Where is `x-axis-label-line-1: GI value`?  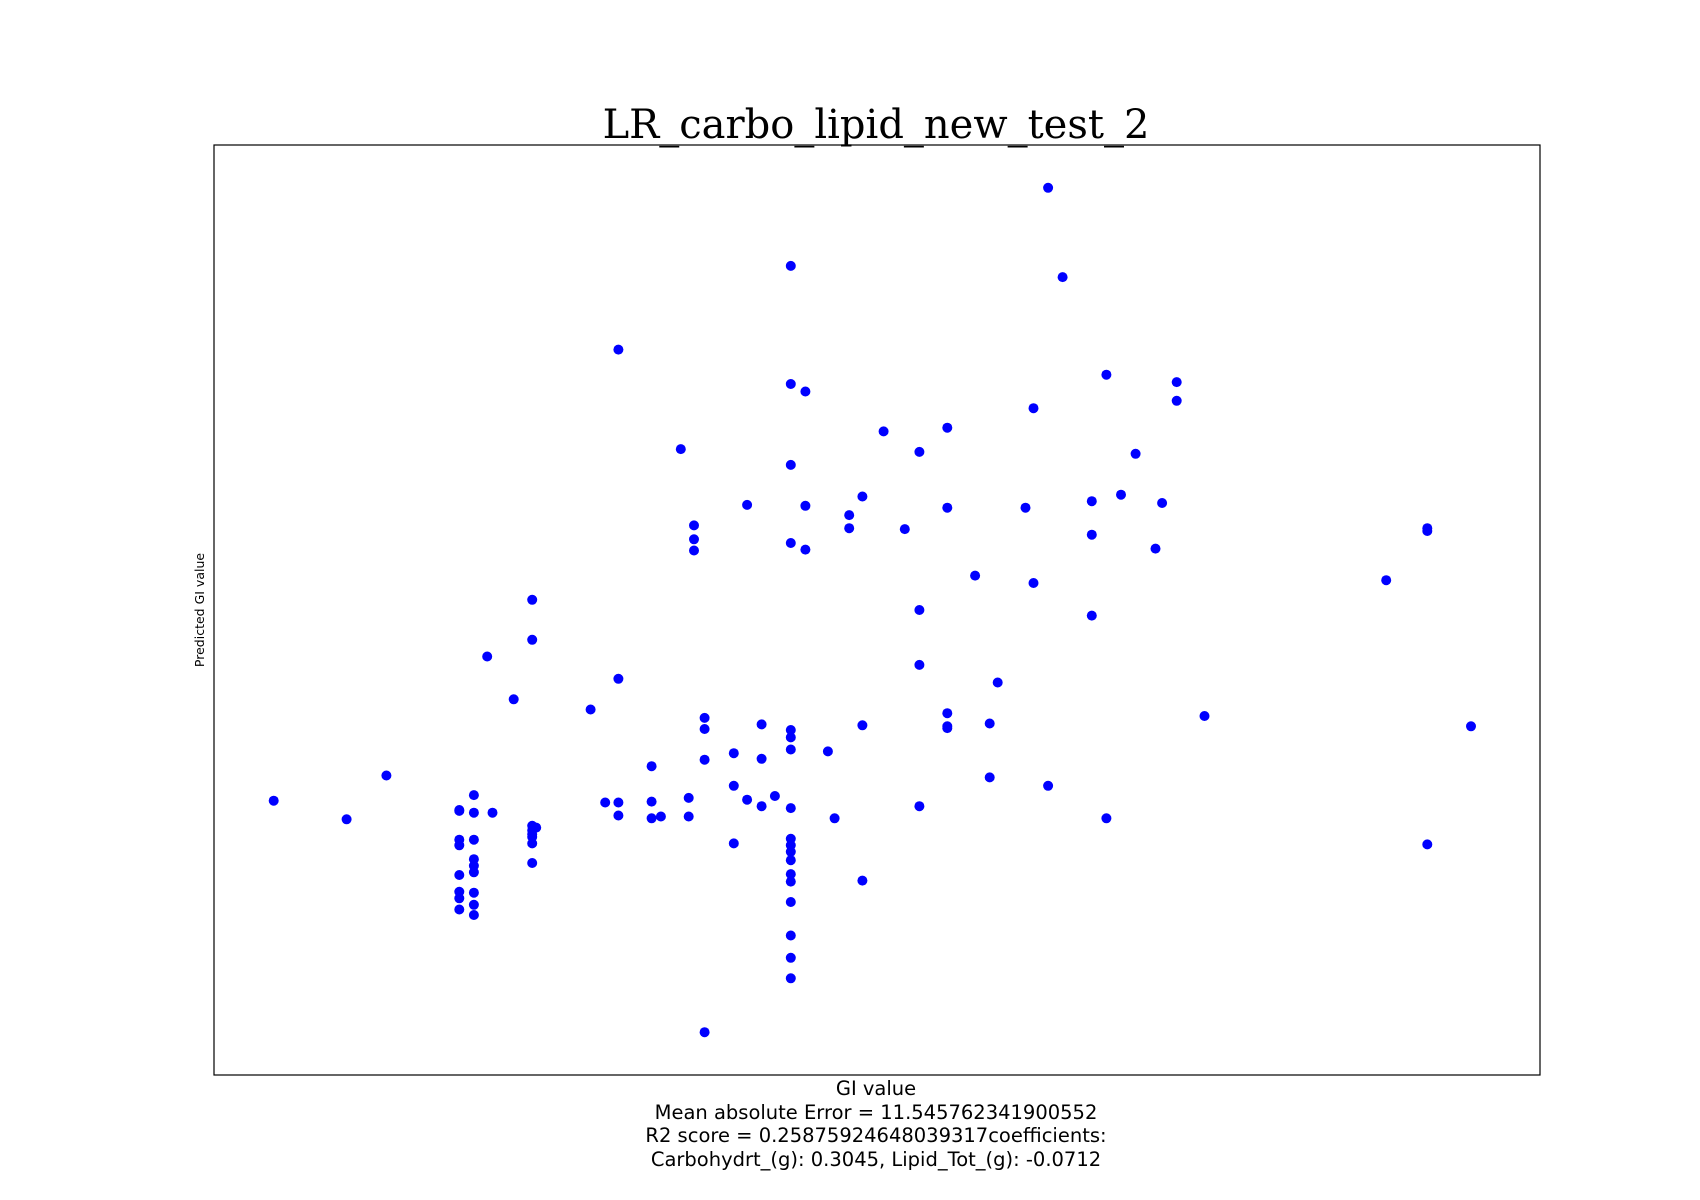 x-axis-label-line-1: GI value is located at coordinates (876, 1088).